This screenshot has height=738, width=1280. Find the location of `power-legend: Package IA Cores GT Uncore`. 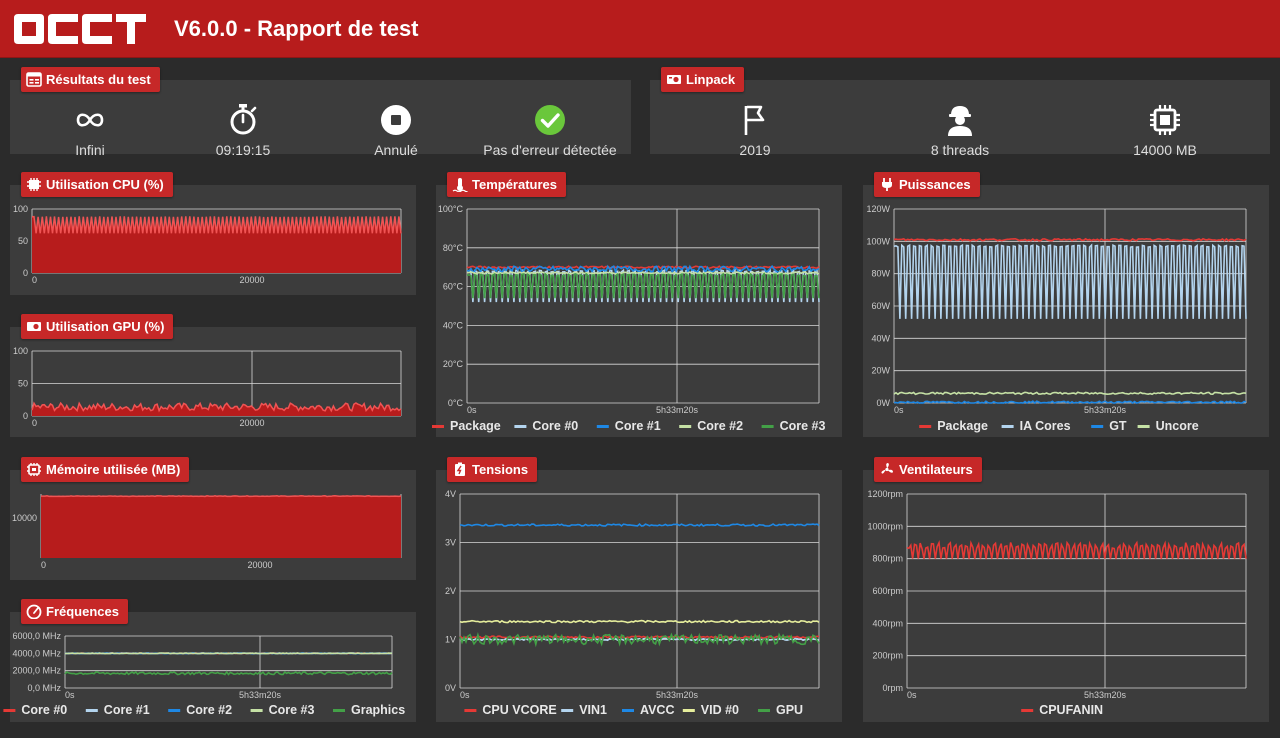

power-legend: Package IA Cores GT Uncore is located at coordinates (1059, 426).